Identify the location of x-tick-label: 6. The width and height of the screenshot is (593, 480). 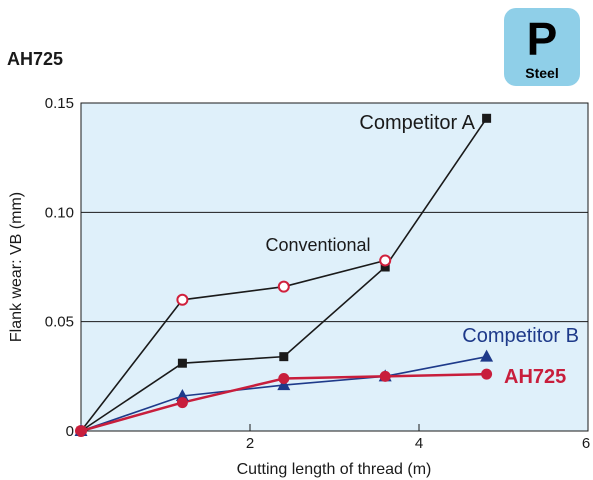
(586, 443).